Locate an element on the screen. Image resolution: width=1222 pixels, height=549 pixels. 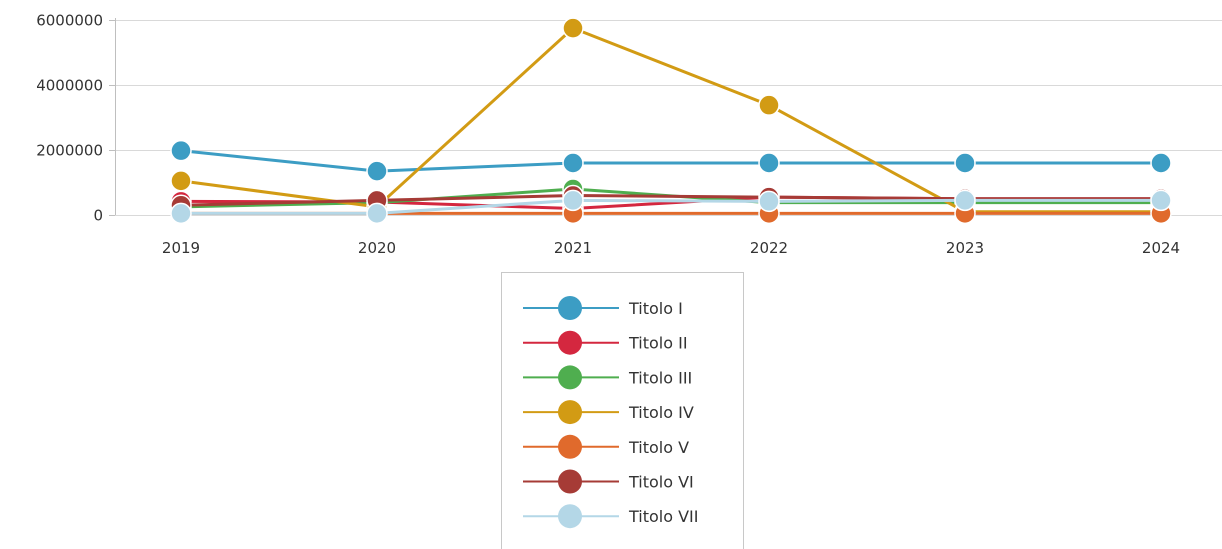
y-tick-label: 0 is located at coordinates (98, 216).